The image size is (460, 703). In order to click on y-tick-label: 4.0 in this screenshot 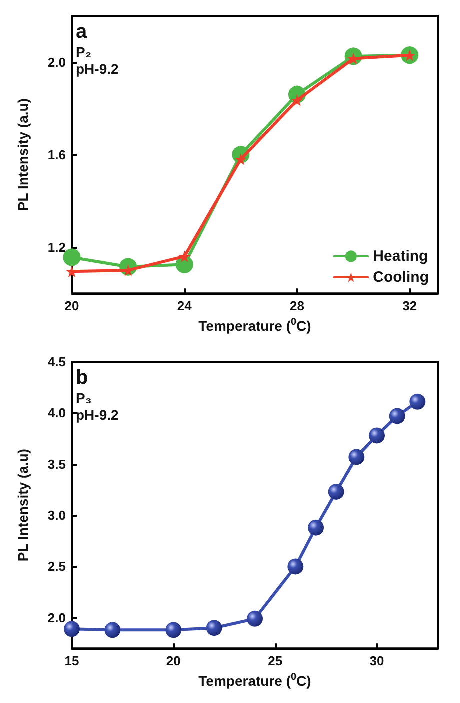, I will do `click(57, 413)`.